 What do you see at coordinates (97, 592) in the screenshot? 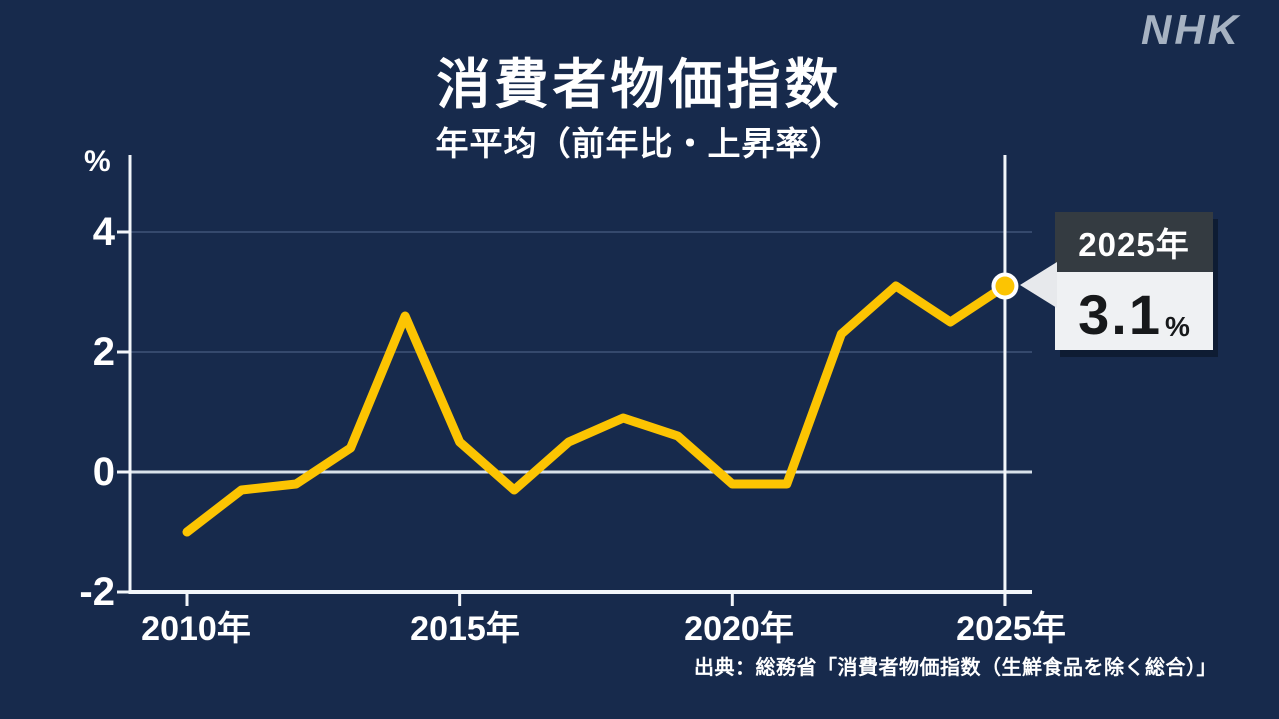
I see `y-tick-label-minus2: -2` at bounding box center [97, 592].